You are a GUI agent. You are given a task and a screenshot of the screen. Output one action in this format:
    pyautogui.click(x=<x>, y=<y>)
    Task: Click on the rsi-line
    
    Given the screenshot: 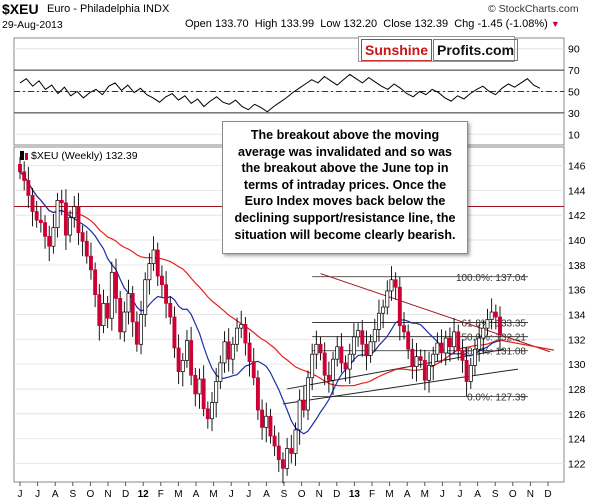 What is the action you would take?
    pyautogui.click(x=280, y=93)
    